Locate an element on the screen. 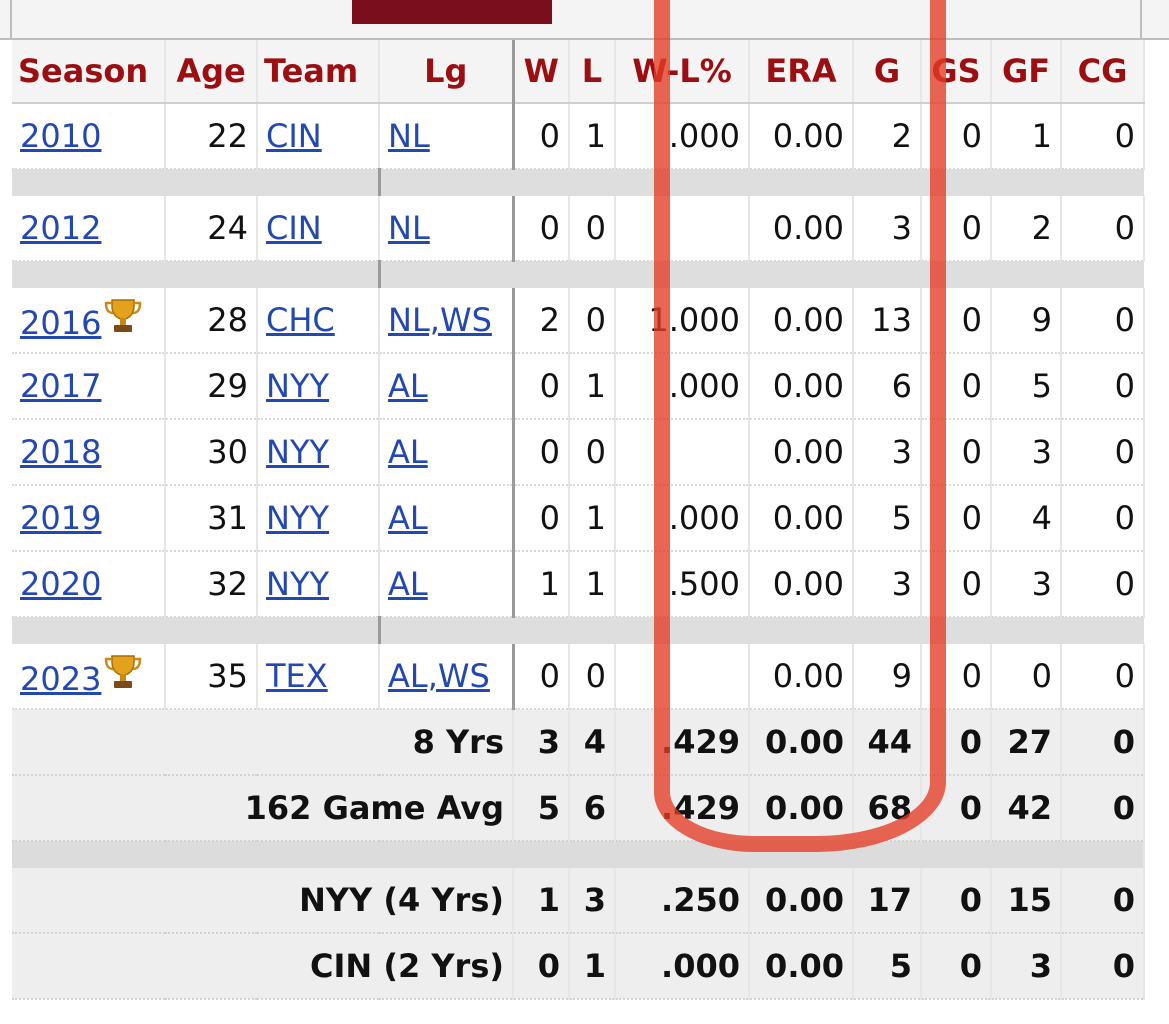 The width and height of the screenshot is (1169, 1024). col-header-cg: CG is located at coordinates (1103, 72).